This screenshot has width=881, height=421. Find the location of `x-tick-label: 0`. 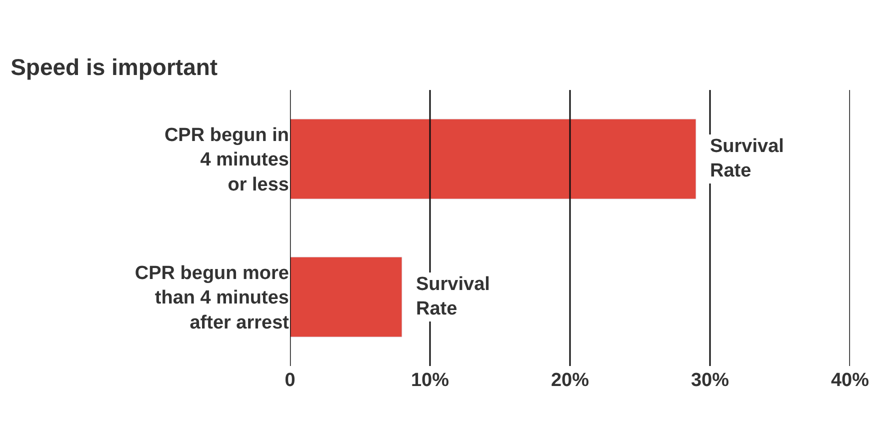

x-tick-label: 0 is located at coordinates (290, 380).